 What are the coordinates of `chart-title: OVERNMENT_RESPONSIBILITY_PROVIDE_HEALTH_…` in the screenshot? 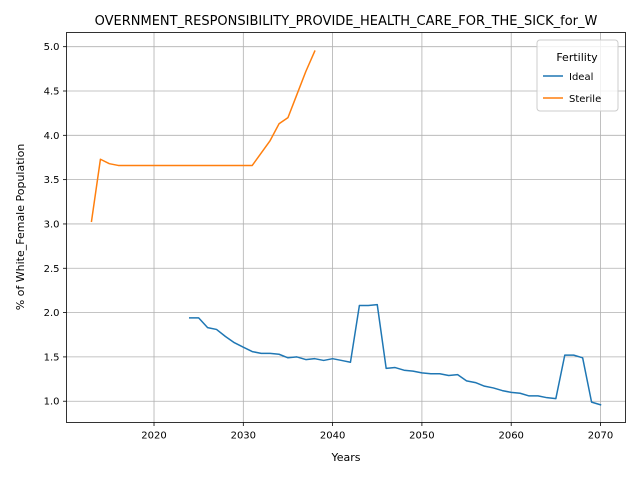 It's located at (346, 21).